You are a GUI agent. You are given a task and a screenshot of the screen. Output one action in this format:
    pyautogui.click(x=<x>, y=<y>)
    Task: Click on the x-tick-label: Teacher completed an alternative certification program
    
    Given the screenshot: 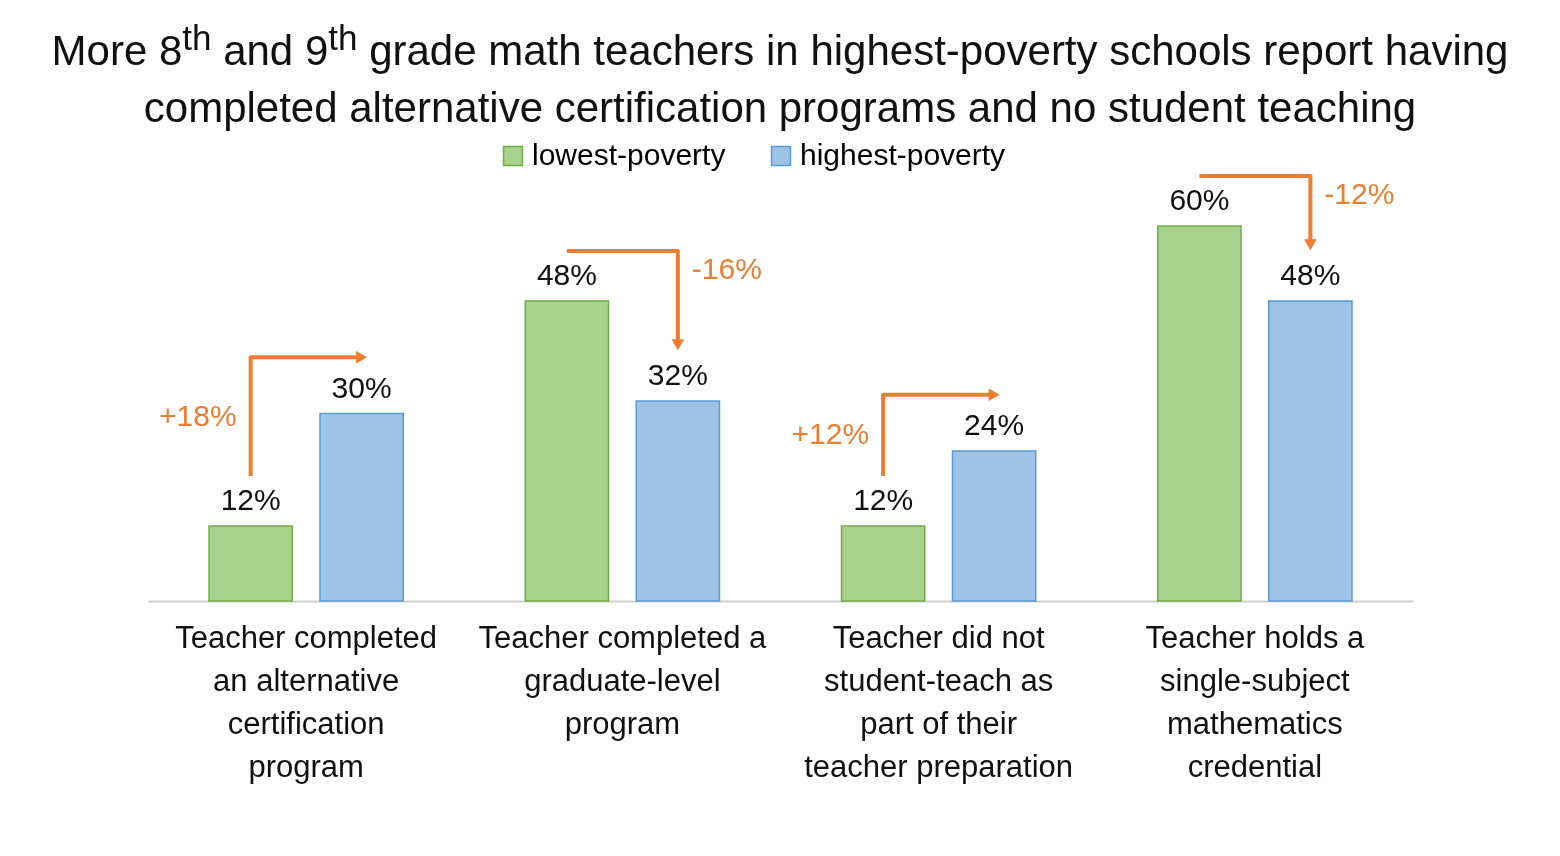 What is the action you would take?
    pyautogui.click(x=305, y=701)
    